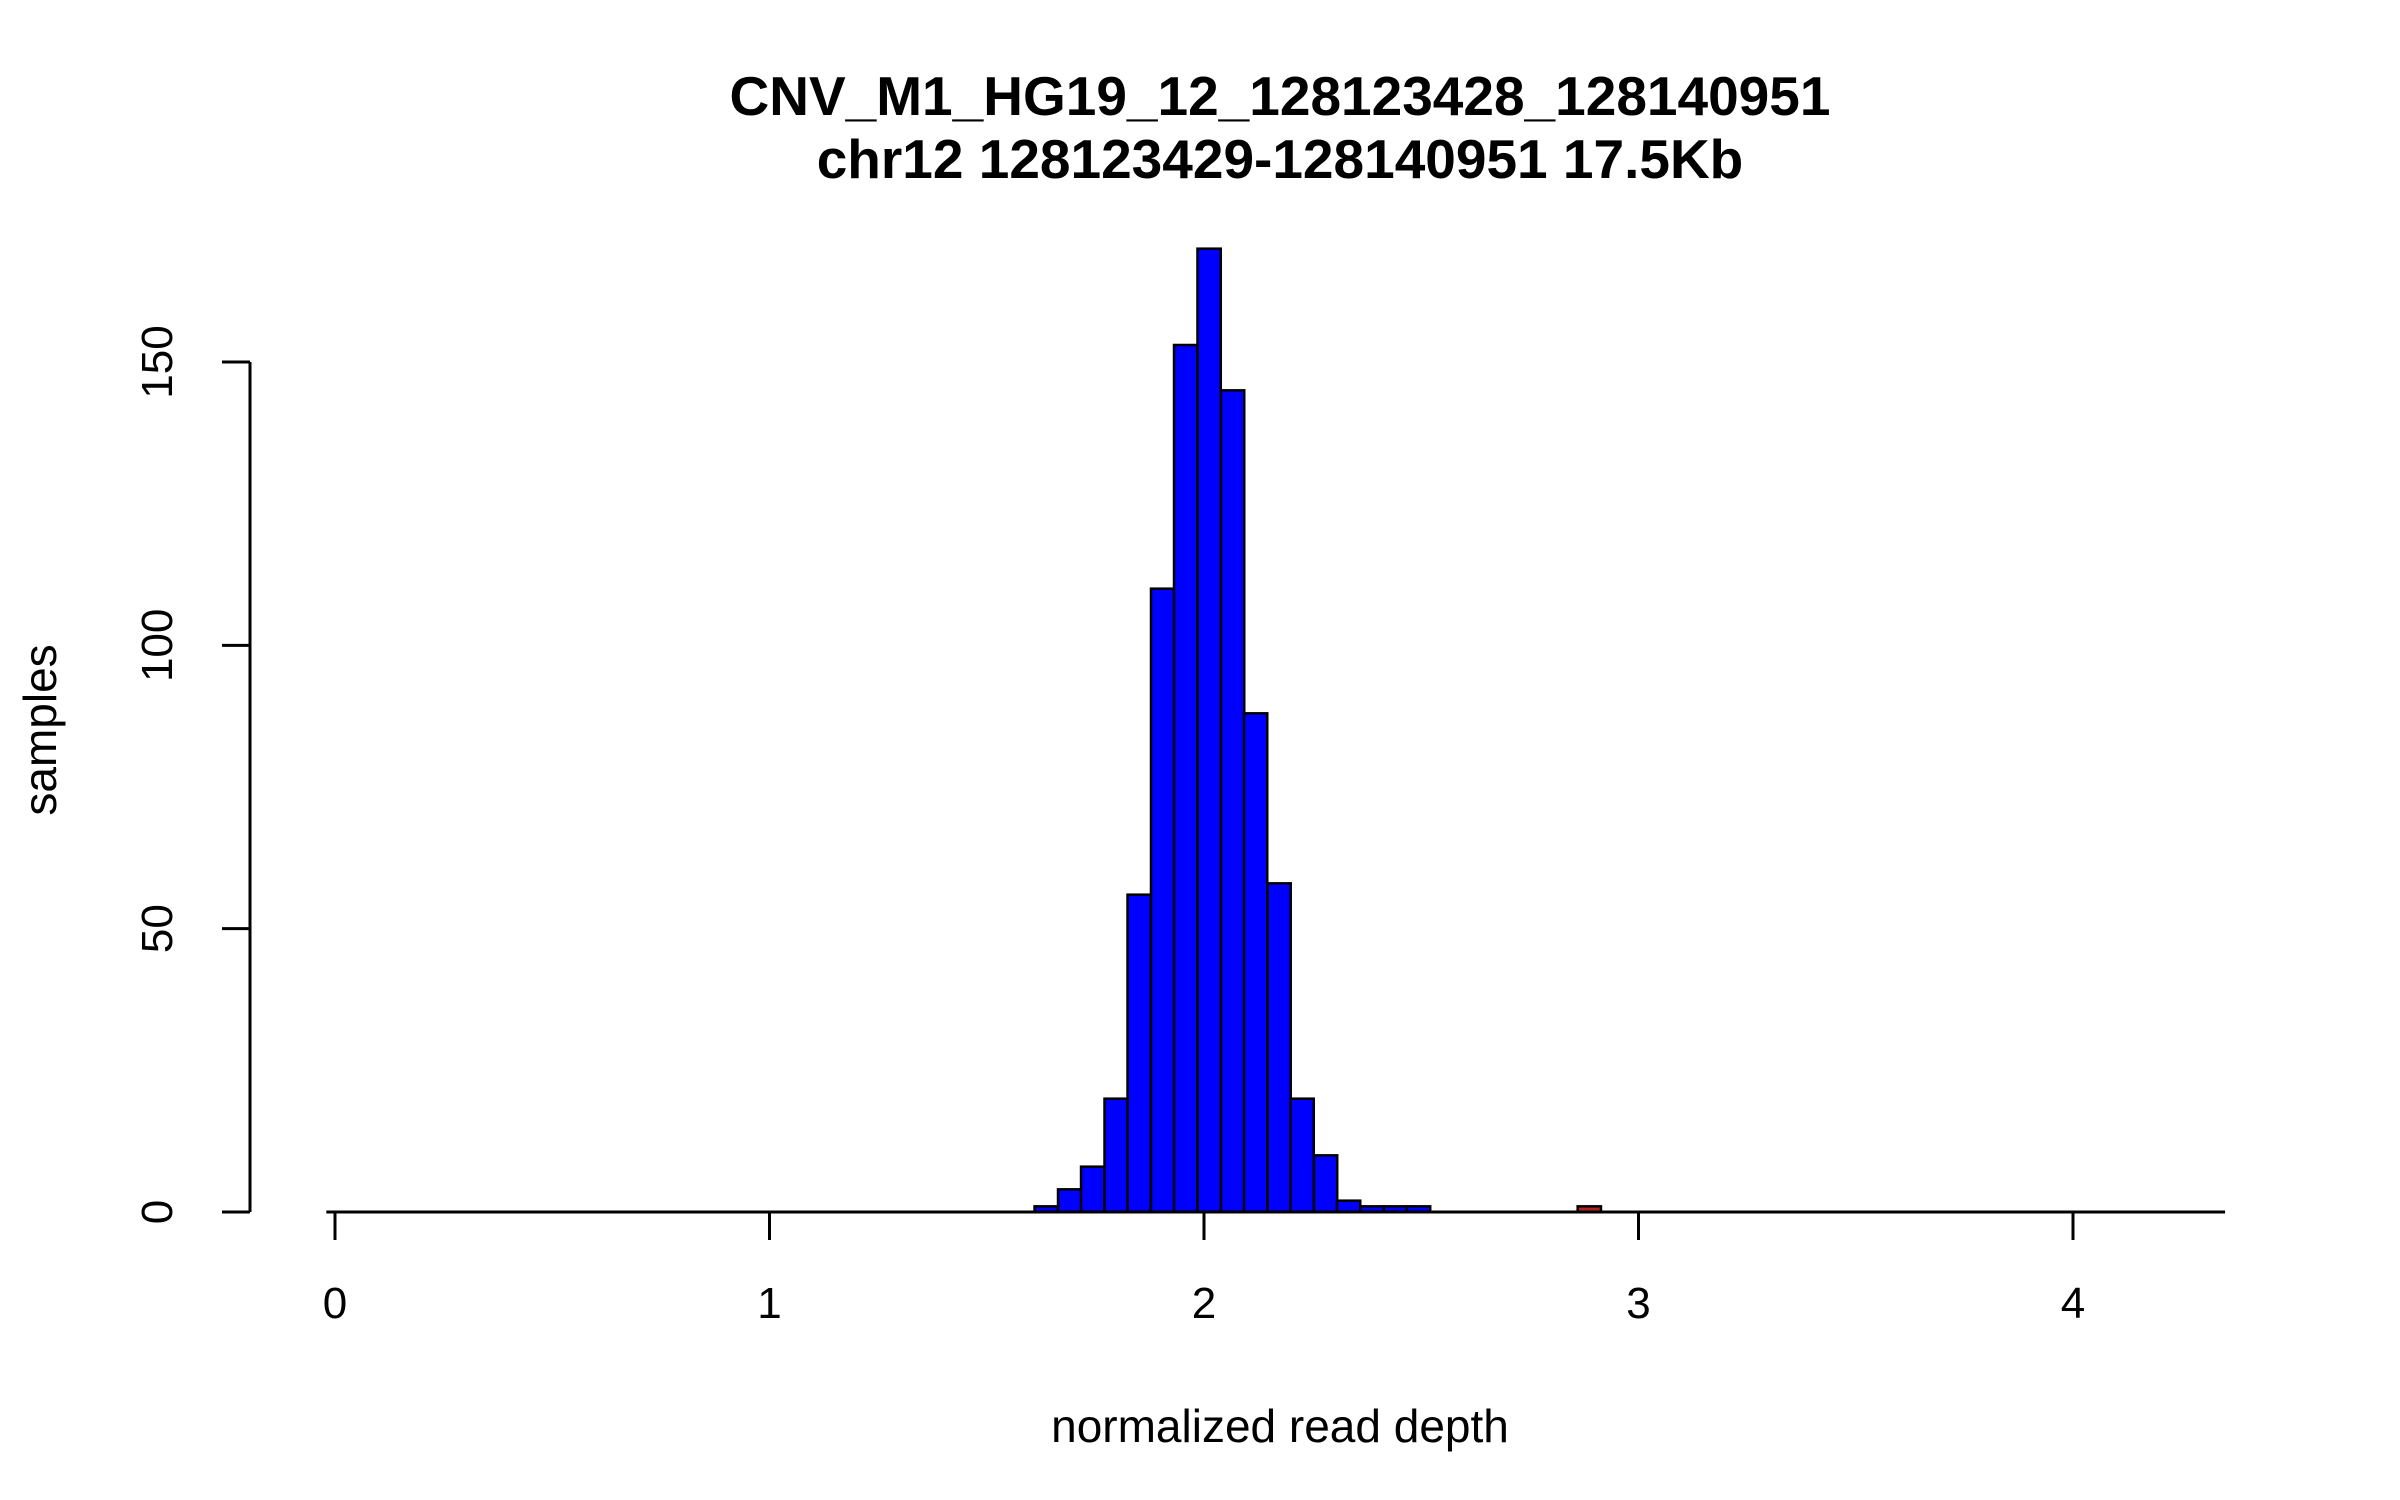 The width and height of the screenshot is (2400, 1500). I want to click on y-tick-label: 150, so click(157, 361).